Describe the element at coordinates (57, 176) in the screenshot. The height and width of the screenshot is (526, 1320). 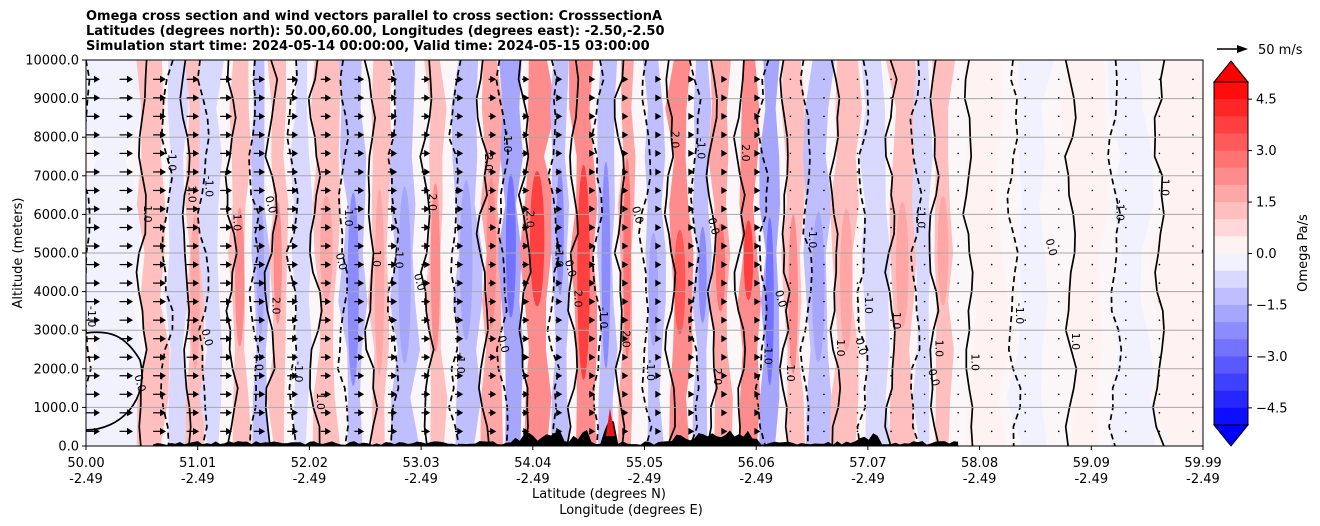
I see `y-tick-label: 7000.0` at that location.